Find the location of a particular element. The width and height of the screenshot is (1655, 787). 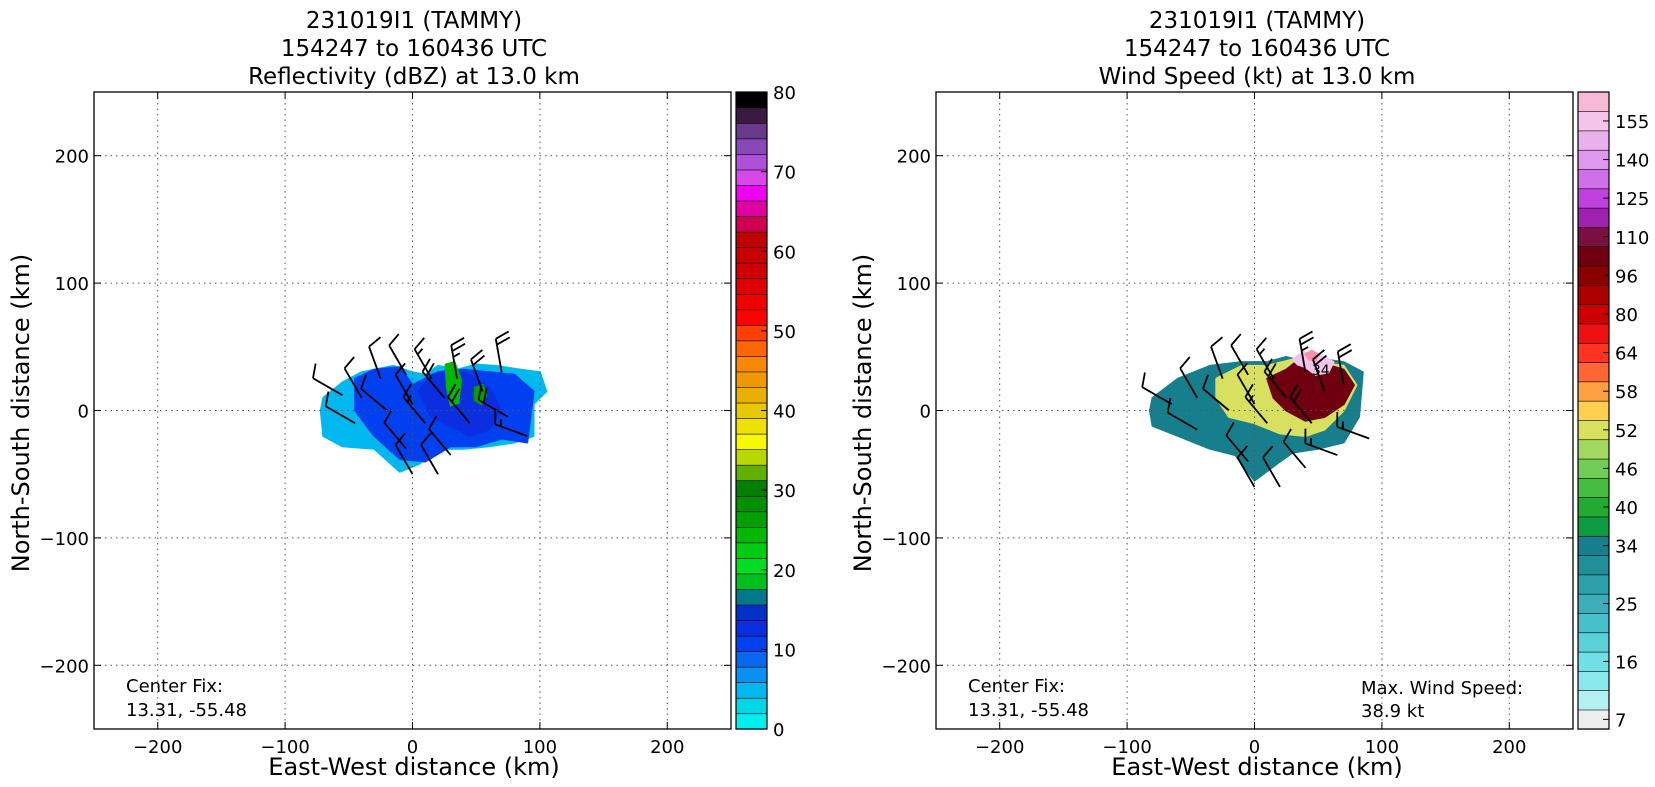

wind-x-axis-label: East-West distance (km) is located at coordinates (1256, 767).